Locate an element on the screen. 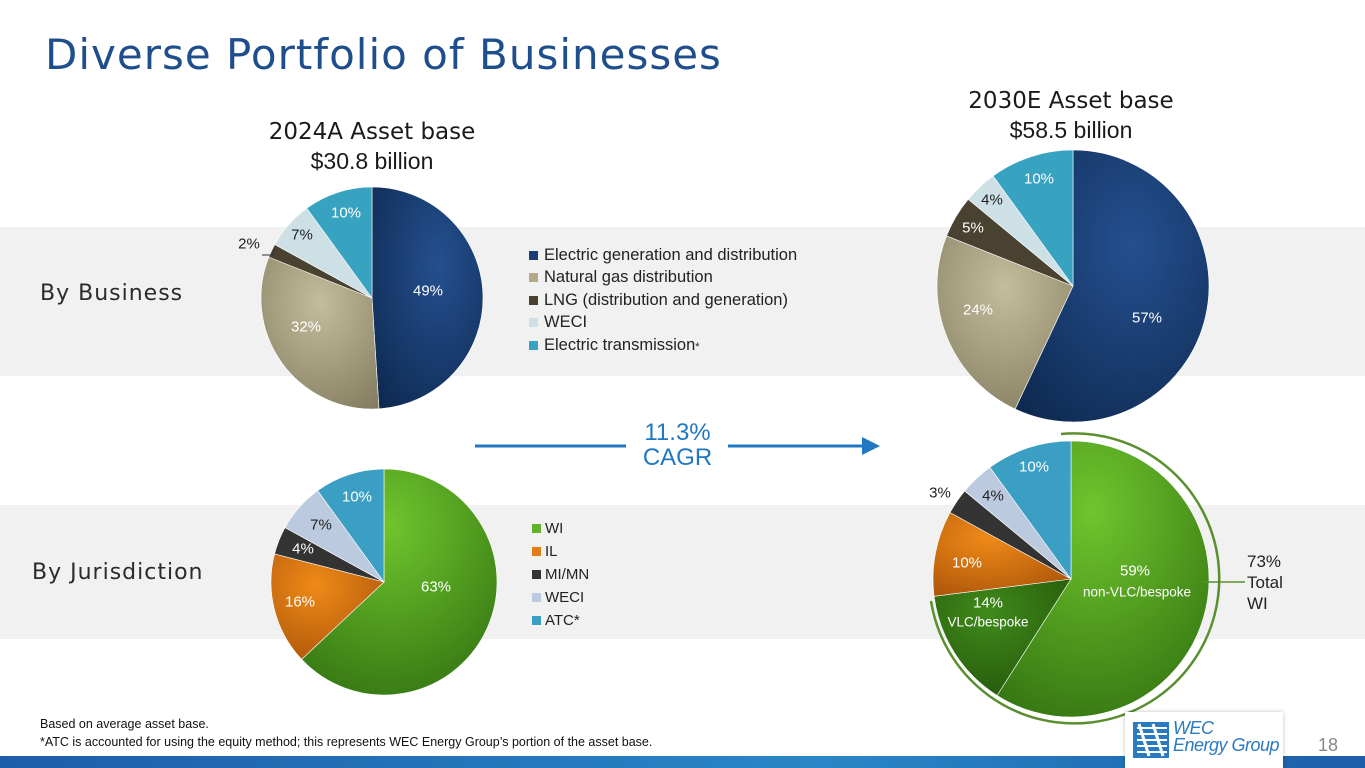 The image size is (1365, 768). legend-item: Electric generation and distribution is located at coordinates (663, 255).